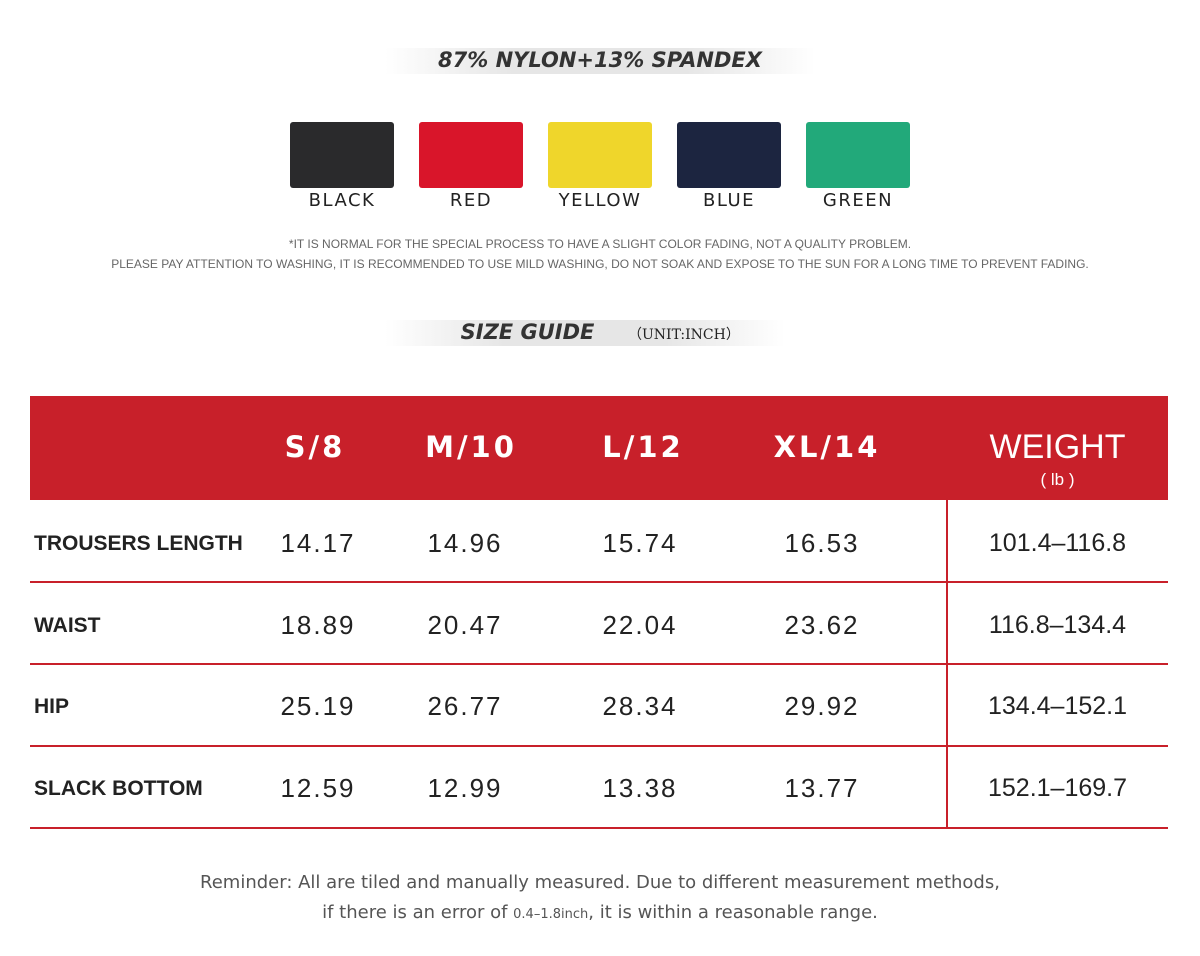 The height and width of the screenshot is (956, 1200). What do you see at coordinates (315, 447) in the screenshot?
I see `size-header: S/8` at bounding box center [315, 447].